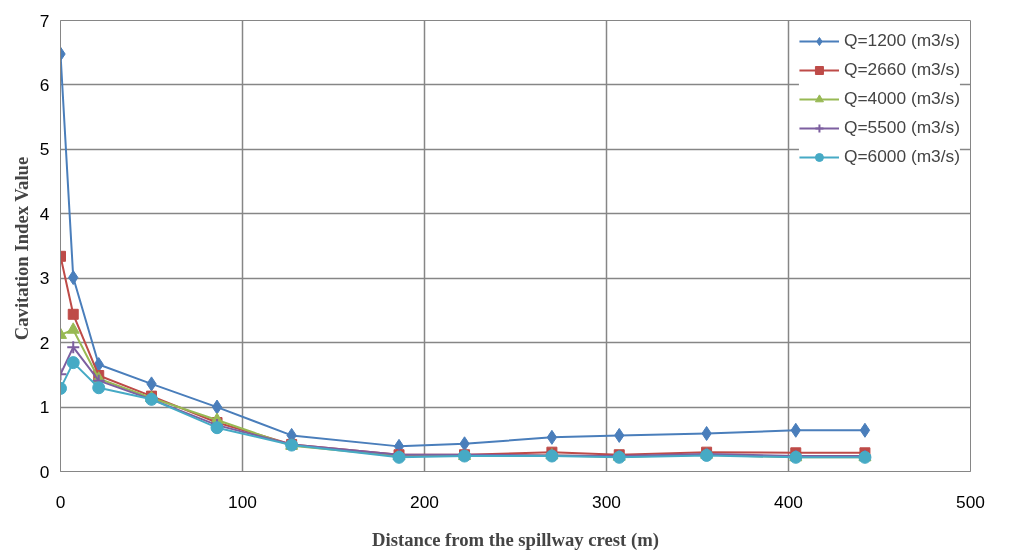  What do you see at coordinates (901, 127) in the screenshot?
I see `legend-label: Q=5500 (m3/s)` at bounding box center [901, 127].